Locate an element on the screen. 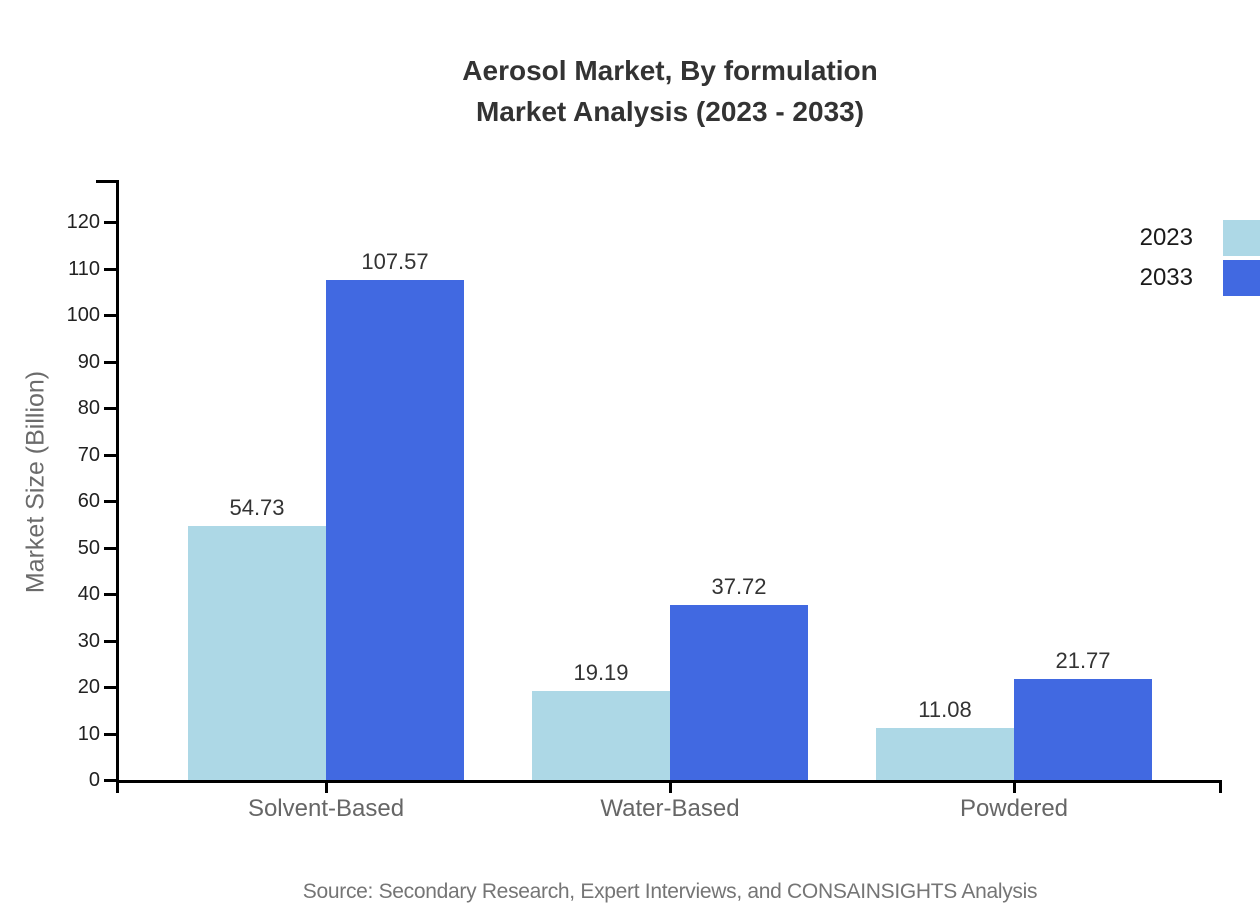  bar-value-label: 19.19 is located at coordinates (601, 672).